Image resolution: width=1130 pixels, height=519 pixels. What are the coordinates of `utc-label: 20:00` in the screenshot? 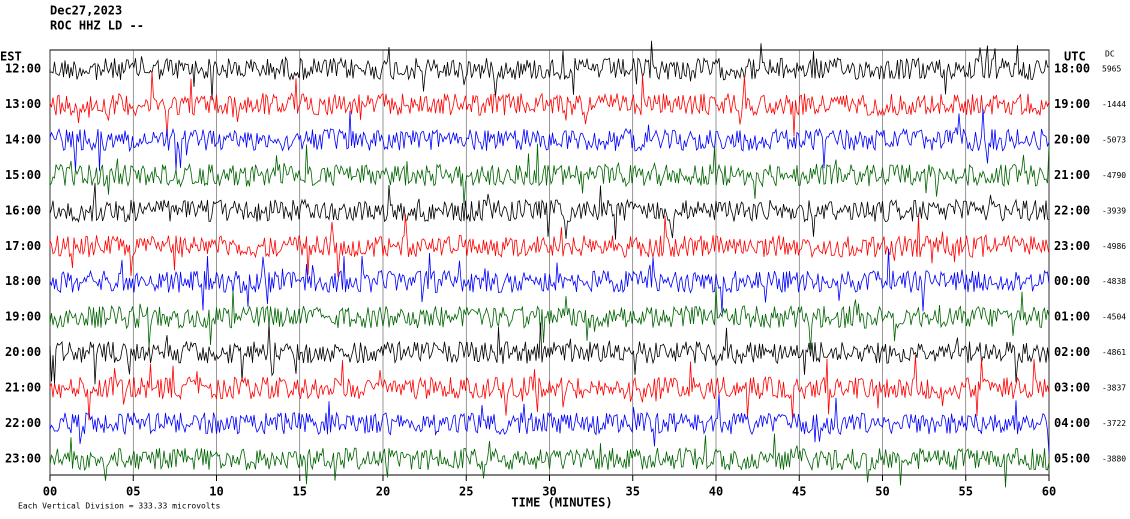 It's located at (1072, 139).